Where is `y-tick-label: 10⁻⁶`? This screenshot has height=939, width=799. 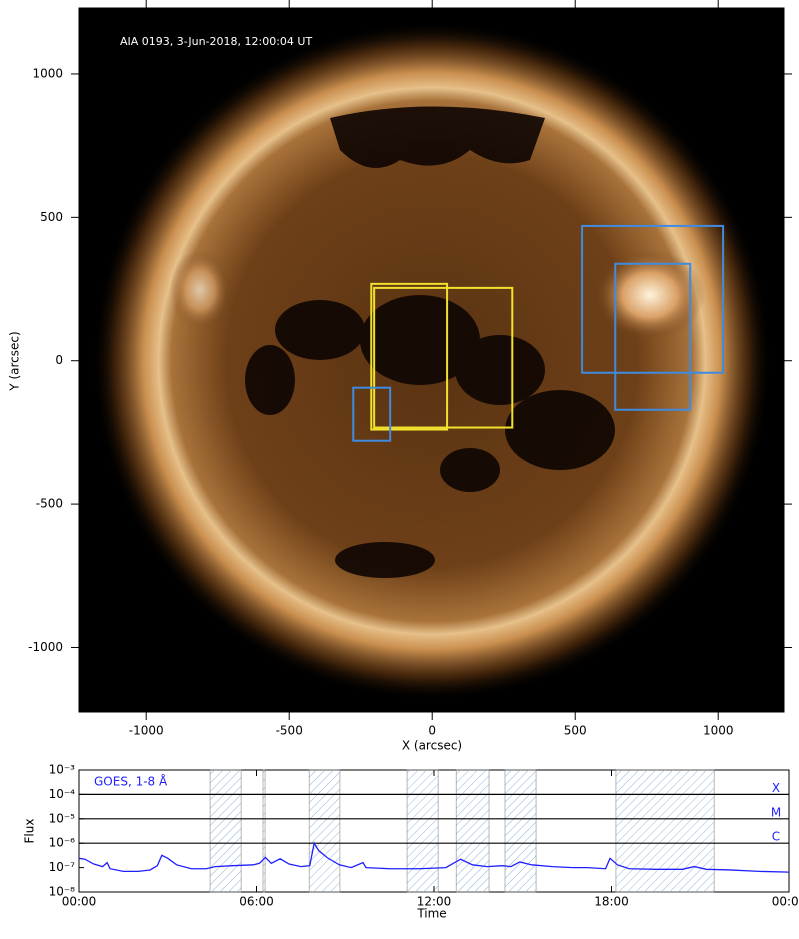
y-tick-label: 10⁻⁶ is located at coordinates (62, 843).